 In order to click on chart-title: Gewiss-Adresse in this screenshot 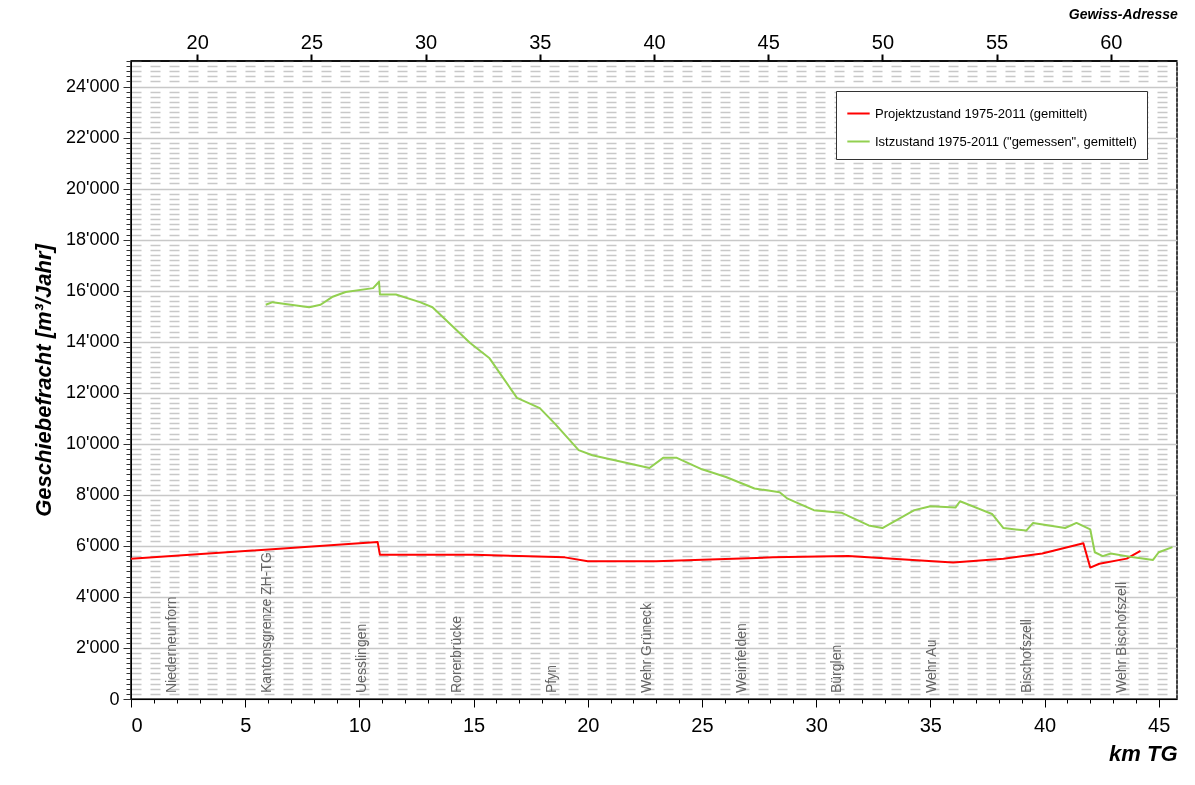, I will do `click(1123, 14)`.